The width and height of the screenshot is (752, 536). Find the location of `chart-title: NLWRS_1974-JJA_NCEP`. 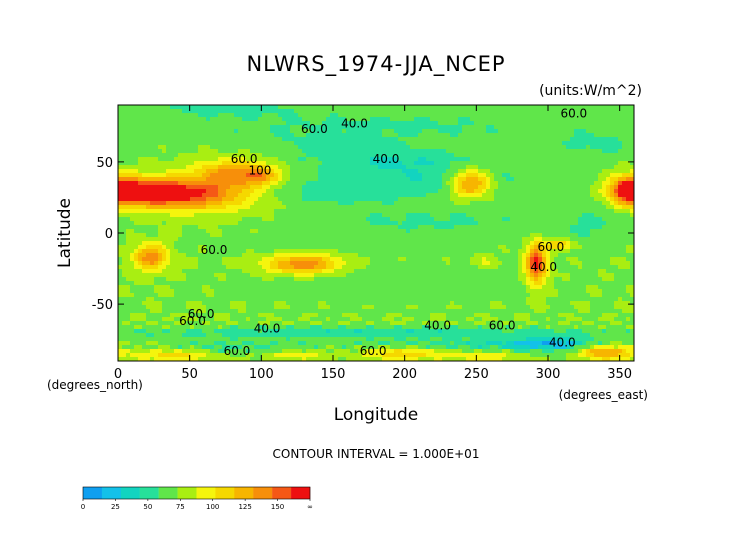

chart-title: NLWRS_1974-JJA_NCEP is located at coordinates (375, 64).